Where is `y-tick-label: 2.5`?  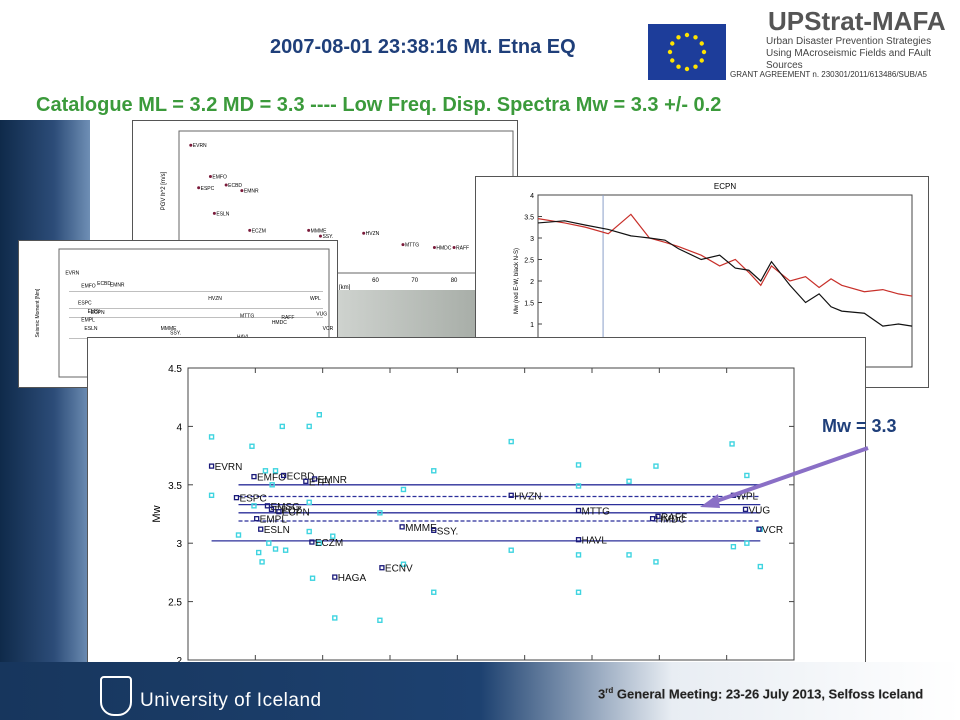
y-tick-label: 2.5 is located at coordinates (529, 261).